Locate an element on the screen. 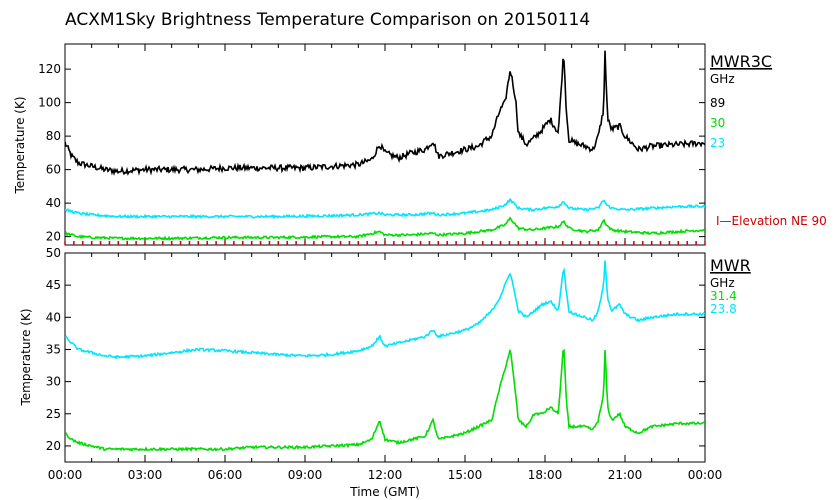  bottom-legend: 31.423.8 is located at coordinates (723, 302).